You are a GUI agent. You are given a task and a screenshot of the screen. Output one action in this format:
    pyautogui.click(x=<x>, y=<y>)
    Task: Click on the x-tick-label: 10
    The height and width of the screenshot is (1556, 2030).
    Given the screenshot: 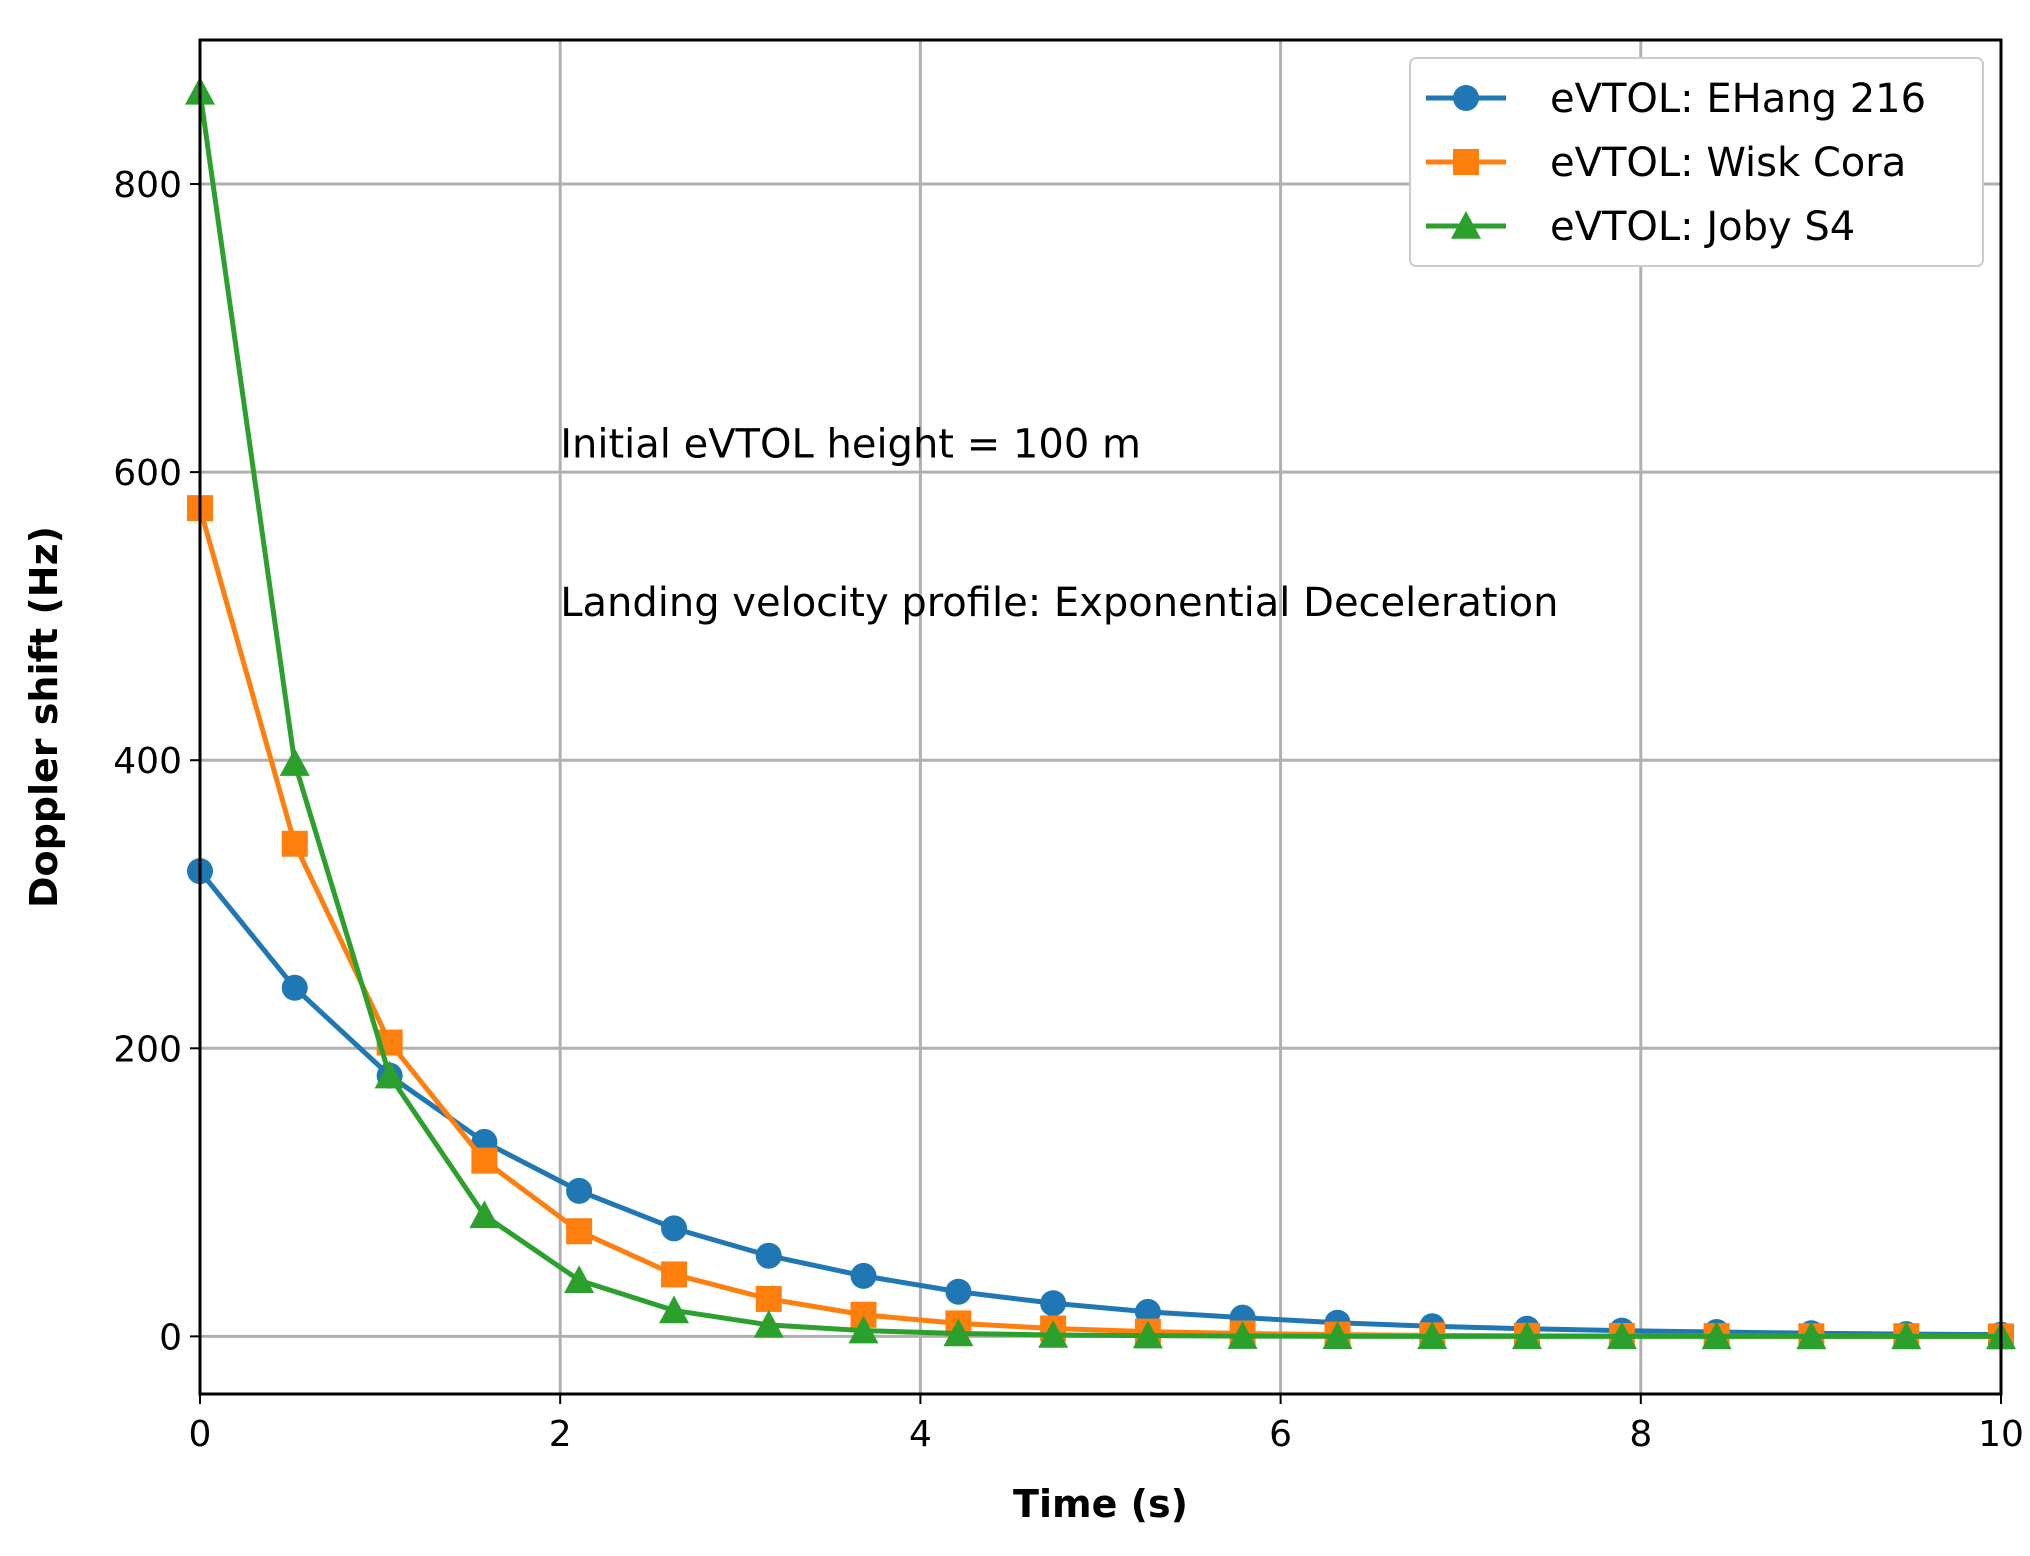 What is the action you would take?
    pyautogui.click(x=2001, y=1434)
    